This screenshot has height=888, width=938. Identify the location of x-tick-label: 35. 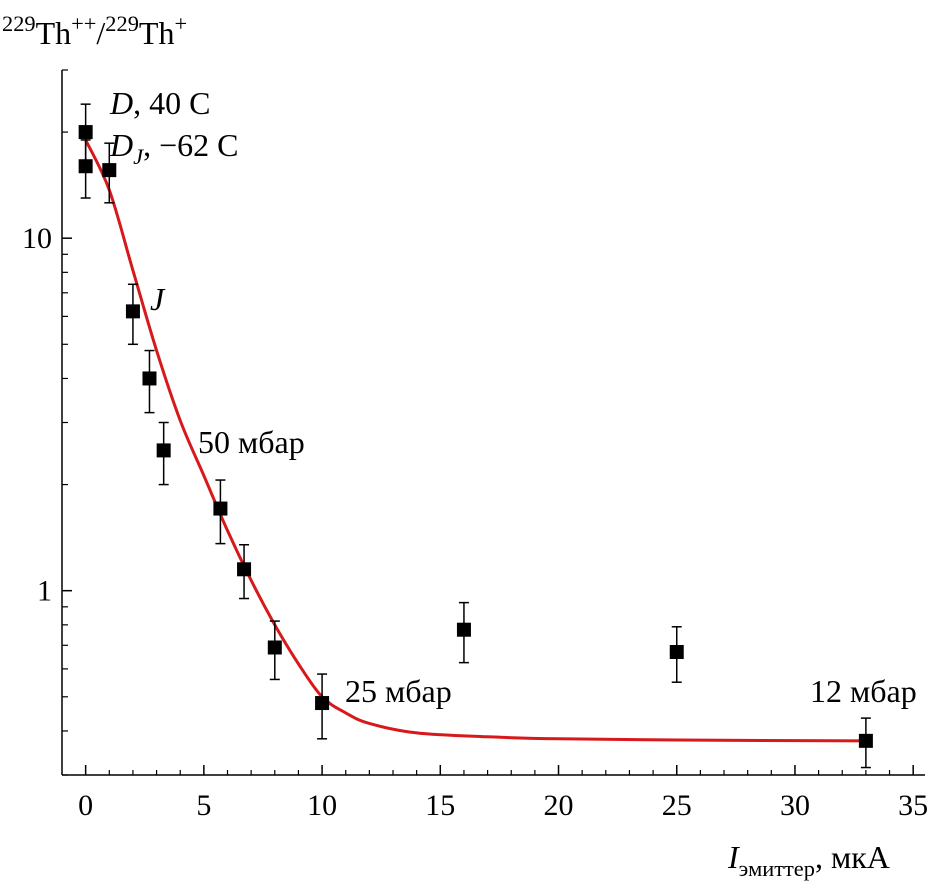
(913, 805).